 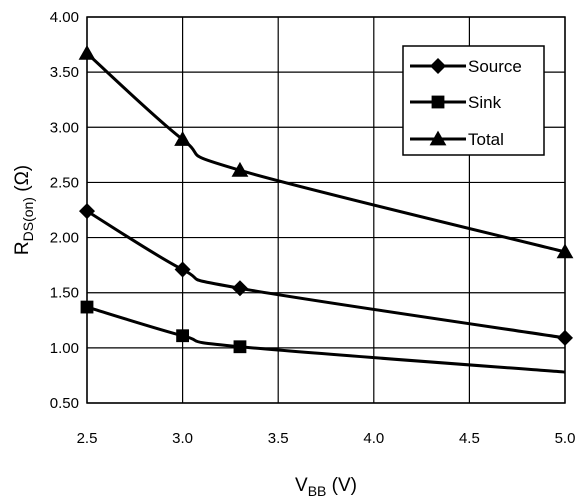 I want to click on y-tick-label: 2.00, so click(x=64, y=238).